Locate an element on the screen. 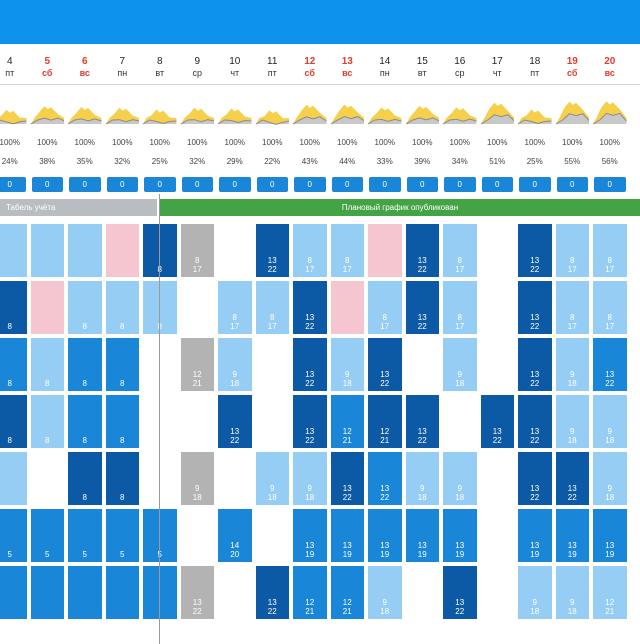 This screenshot has height=644, width=640. day-count-badge is located at coordinates (3, 184).